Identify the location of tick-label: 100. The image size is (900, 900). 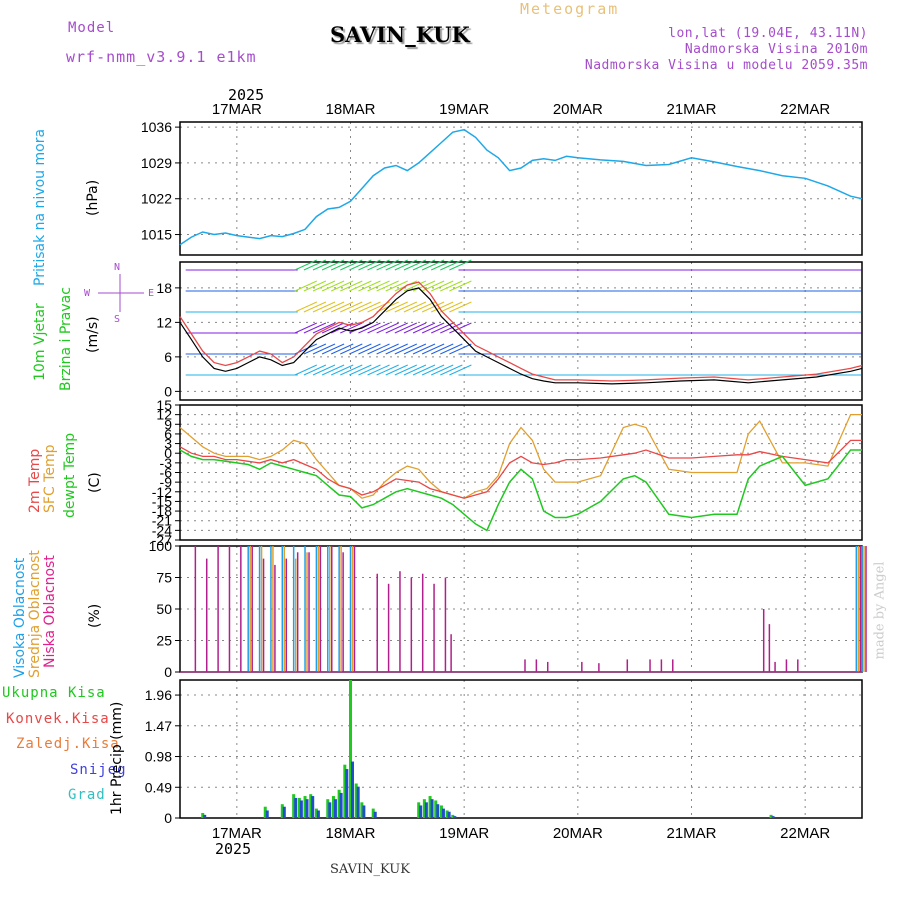
(161, 546).